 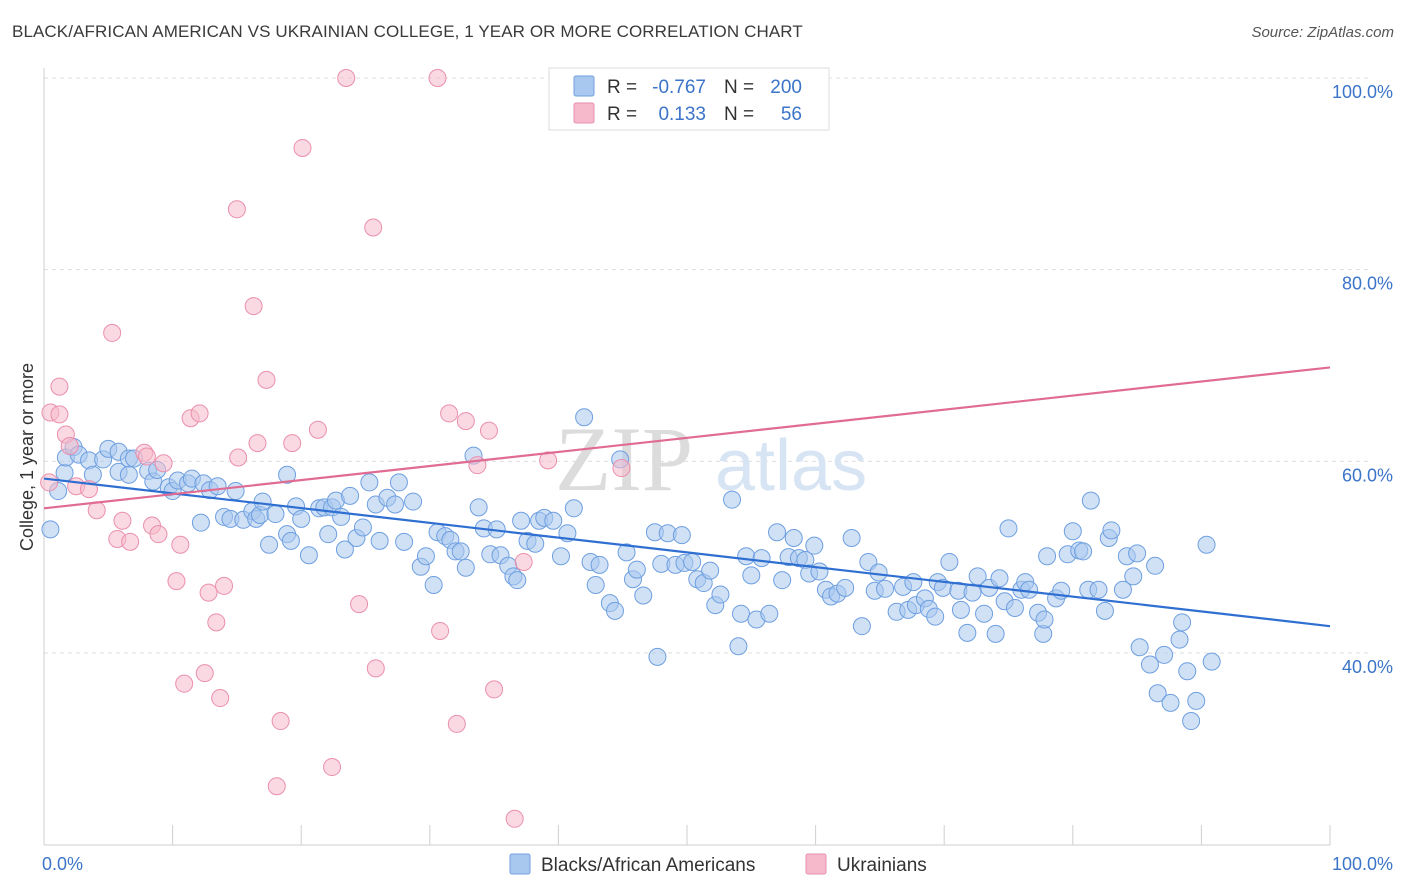 I want to click on legend-r-label-blacks: R =, so click(x=622, y=87).